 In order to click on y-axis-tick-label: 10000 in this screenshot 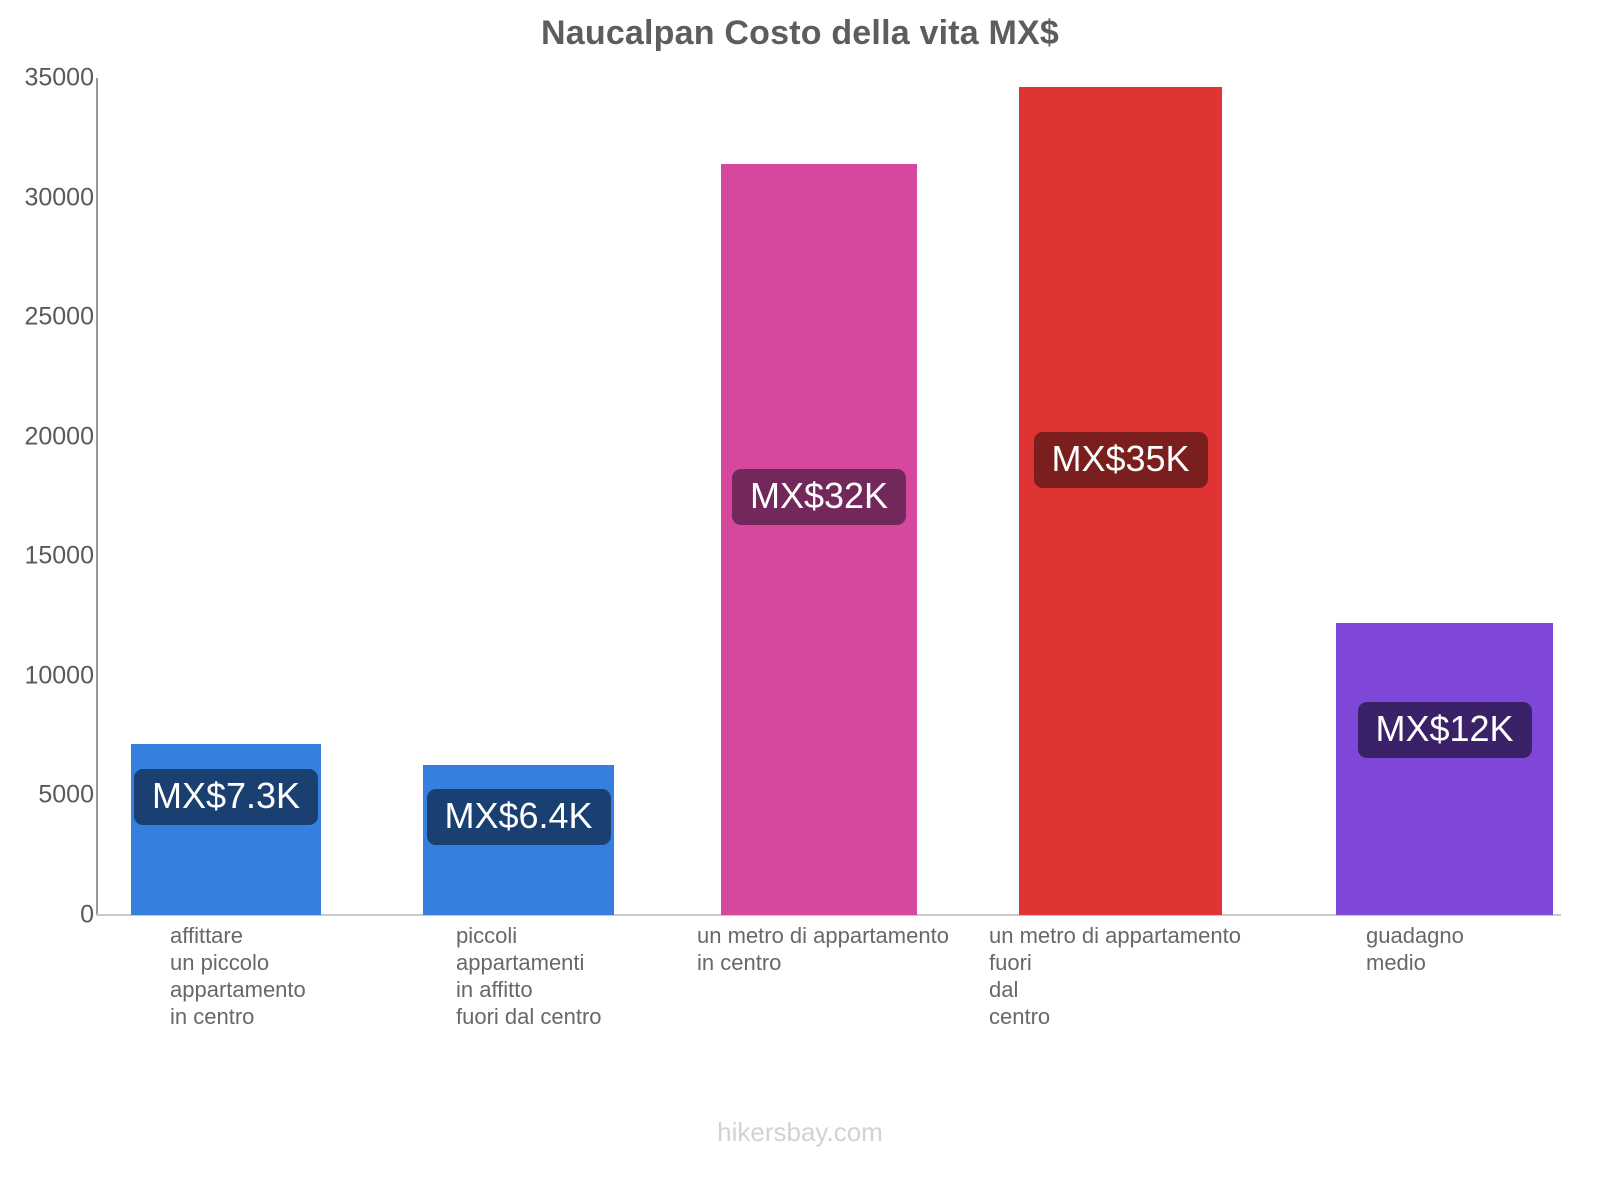, I will do `click(59, 675)`.